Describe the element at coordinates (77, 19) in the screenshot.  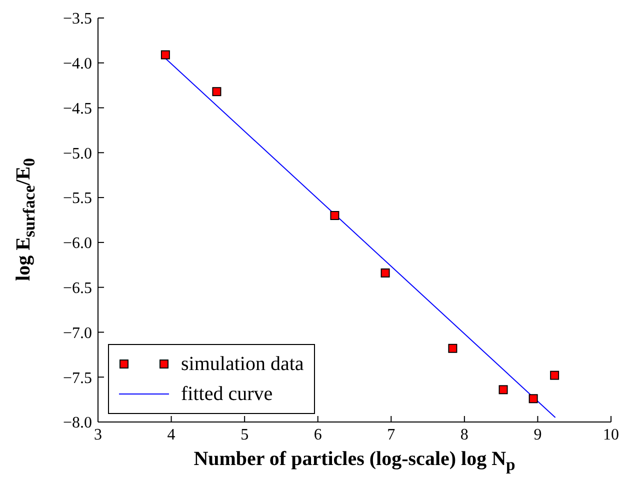
I see `y-tick-label: −3.5` at that location.